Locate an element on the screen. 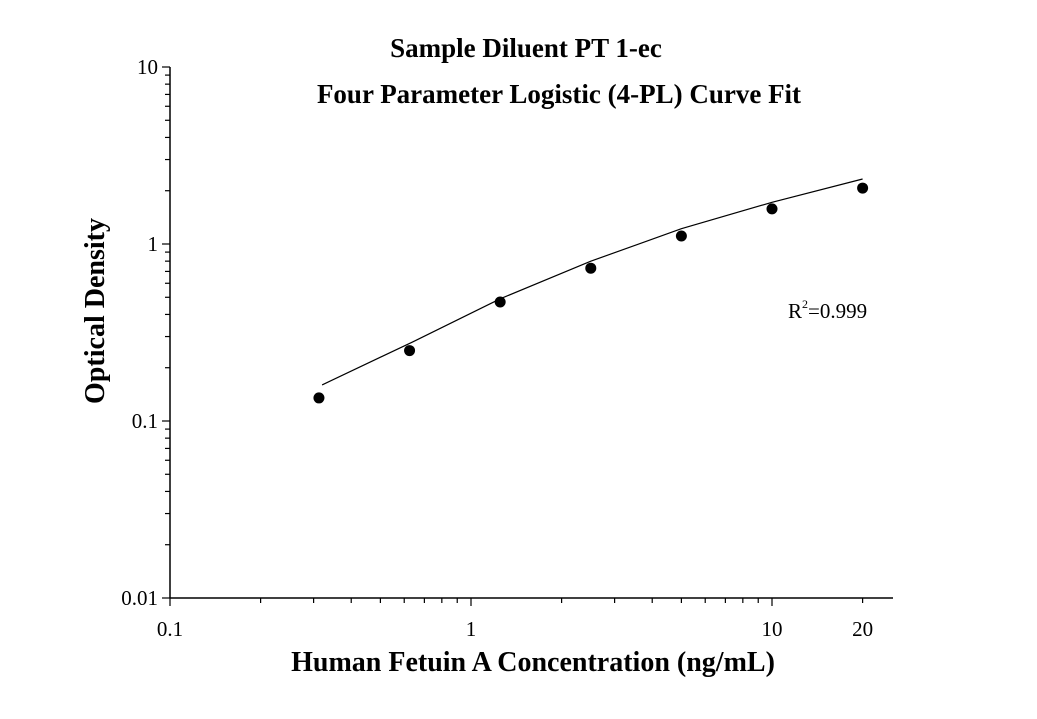 The width and height of the screenshot is (1037, 719). x-tick-label: 20 is located at coordinates (862, 629).